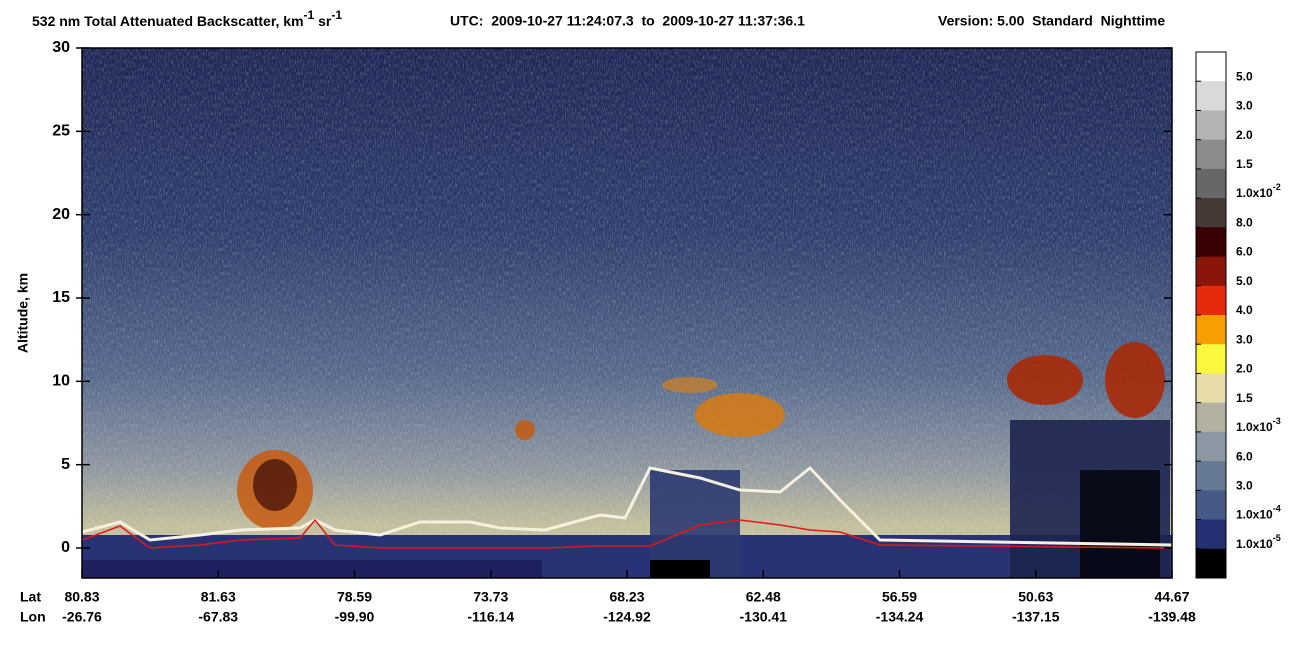 The image size is (1300, 667). I want to click on lon-label: -134.24, so click(900, 617).